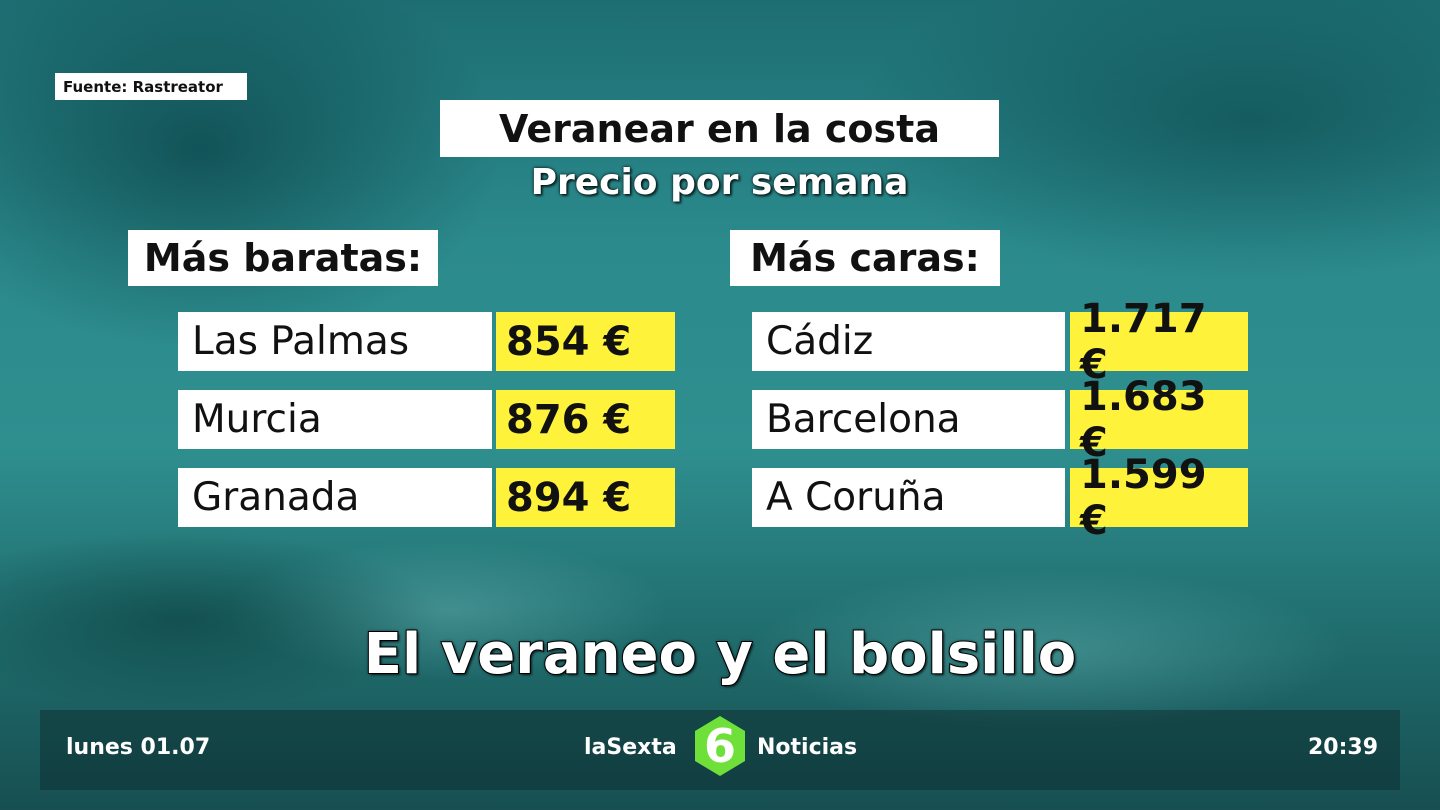 This screenshot has width=1440, height=810. What do you see at coordinates (720, 654) in the screenshot?
I see `headline: El veraneo y el bolsillo` at bounding box center [720, 654].